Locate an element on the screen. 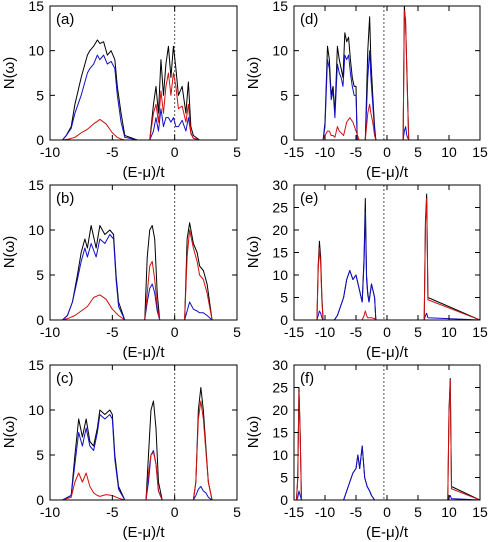 The width and height of the screenshot is (490, 542). tick-labels: -15 -10 -5 0 5 10 15 0 5 10 15 is located at coordinates (380, 80).